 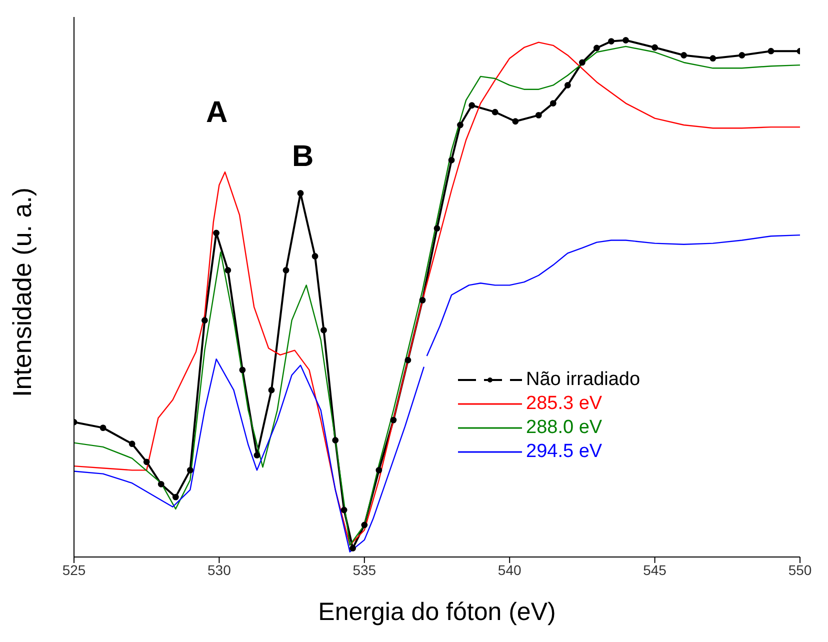 What do you see at coordinates (22, 292) in the screenshot?
I see `y-axis-title: Intensidade (u. a.)` at bounding box center [22, 292].